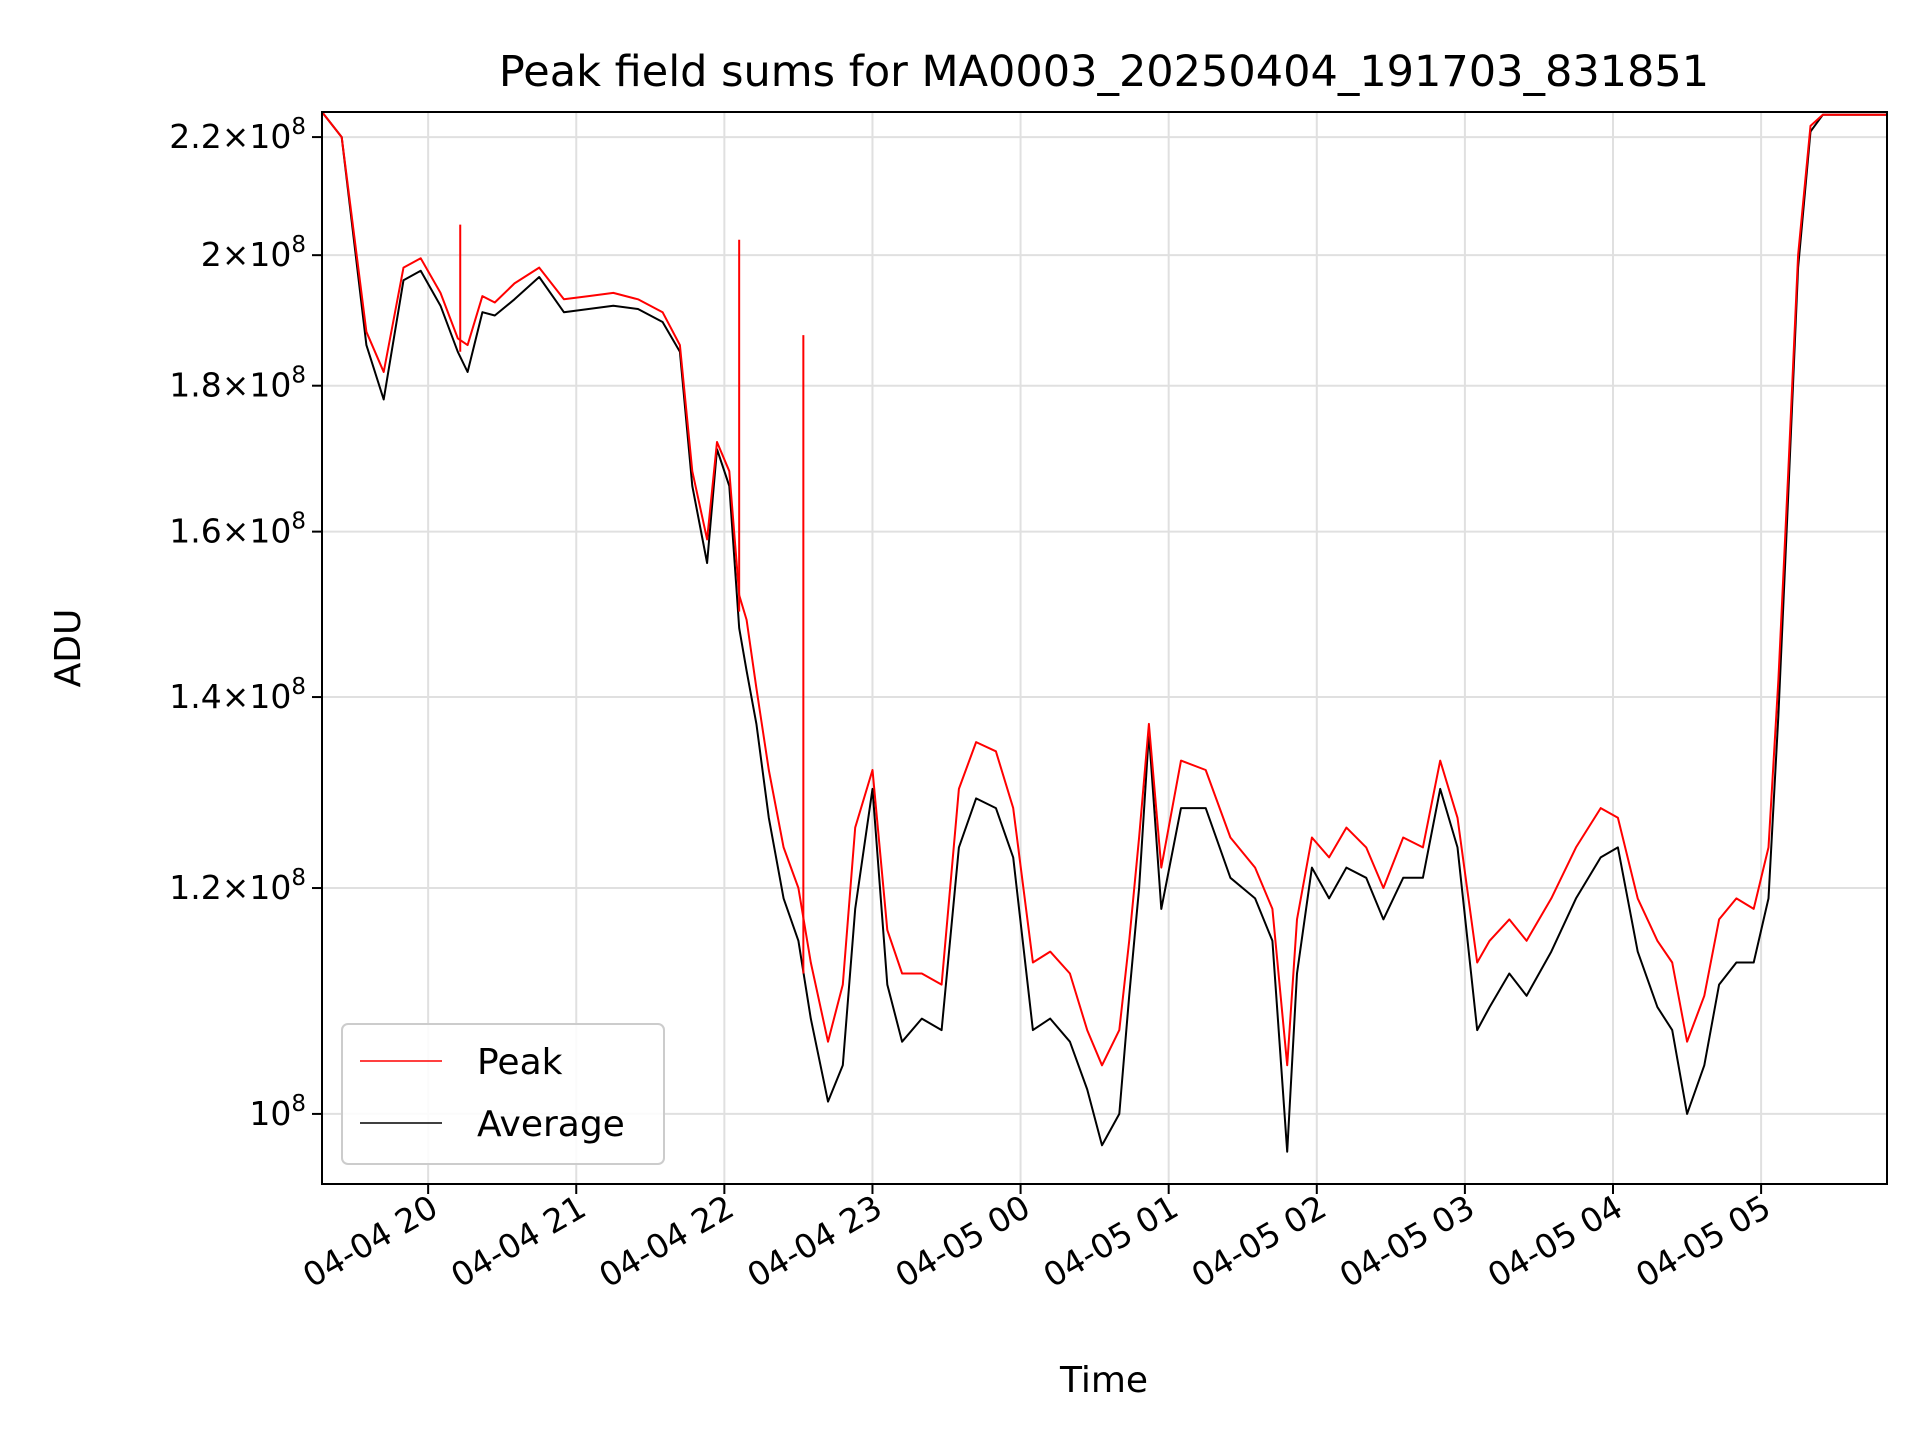  I want to click on y-tick-label: 1.2×108, so click(237, 886).